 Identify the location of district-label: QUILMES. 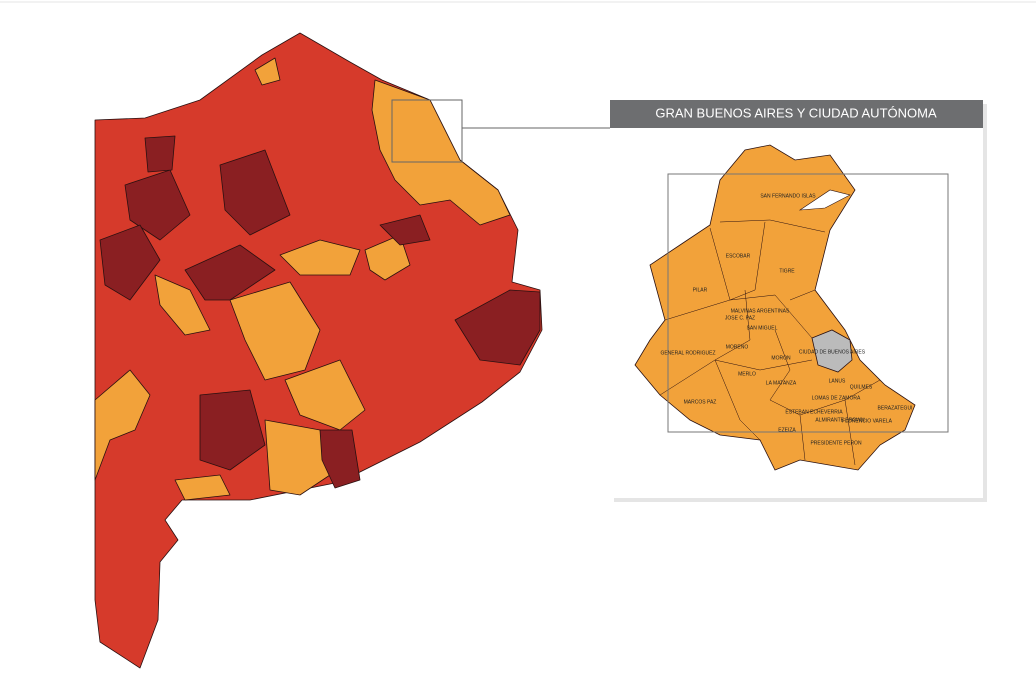
(861, 387).